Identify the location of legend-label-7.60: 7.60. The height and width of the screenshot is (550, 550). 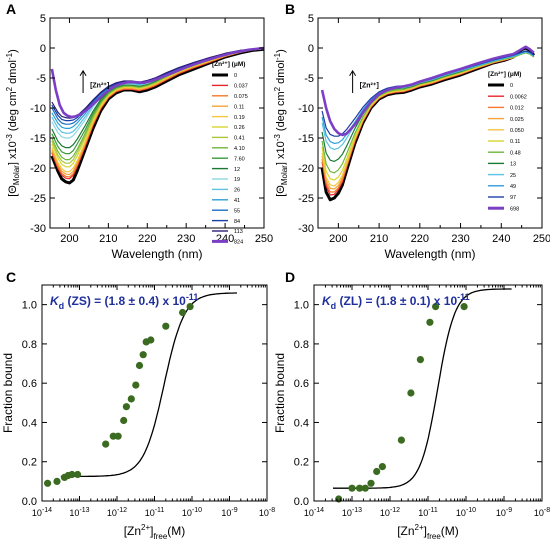
(239, 159).